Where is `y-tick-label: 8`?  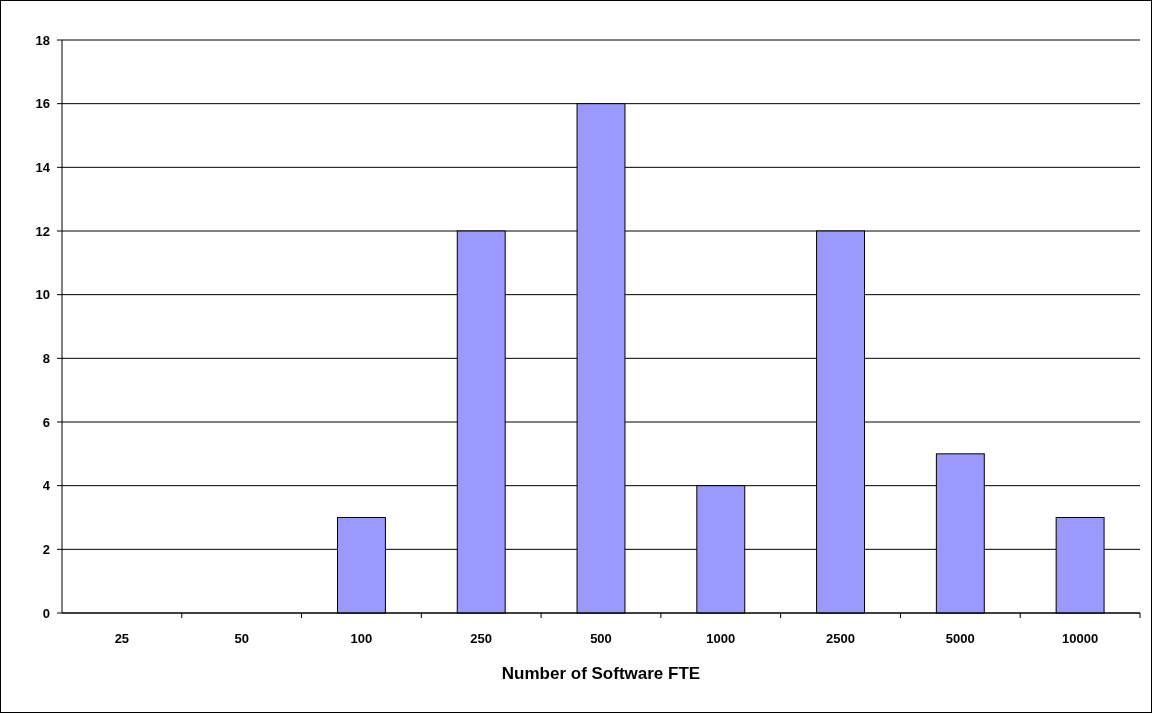
y-tick-label: 8 is located at coordinates (46, 358).